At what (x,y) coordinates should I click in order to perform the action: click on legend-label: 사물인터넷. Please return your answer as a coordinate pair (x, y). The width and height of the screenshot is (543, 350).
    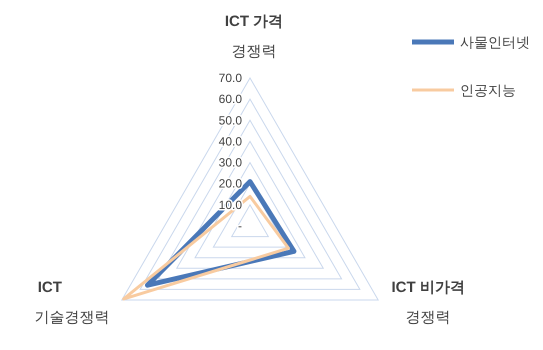
    Looking at the image, I should click on (495, 42).